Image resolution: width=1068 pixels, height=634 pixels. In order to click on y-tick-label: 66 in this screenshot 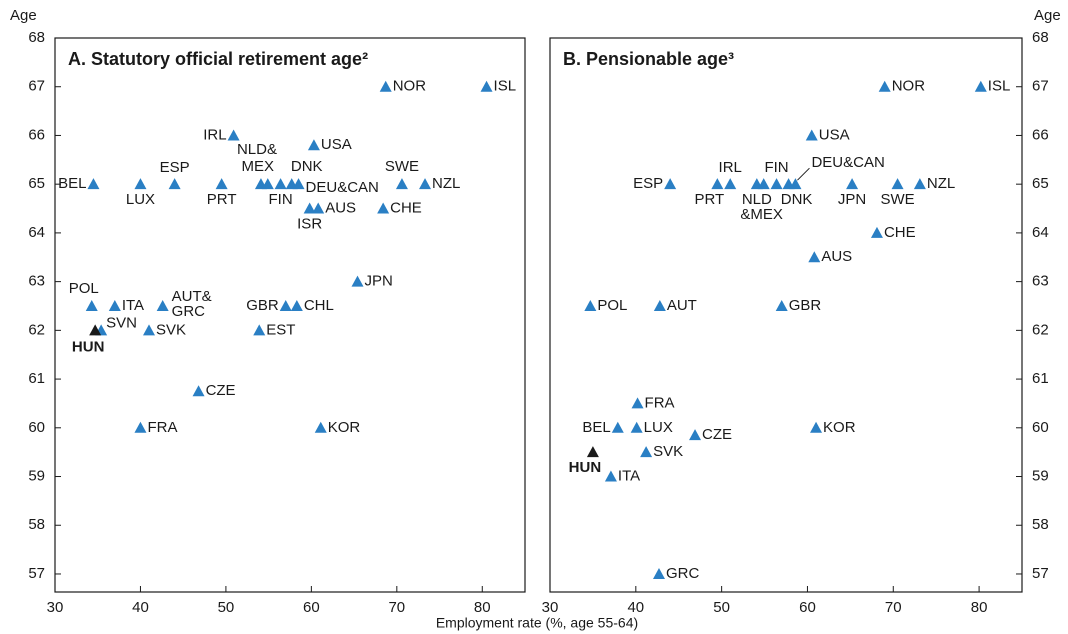, I will do `click(36, 134)`.